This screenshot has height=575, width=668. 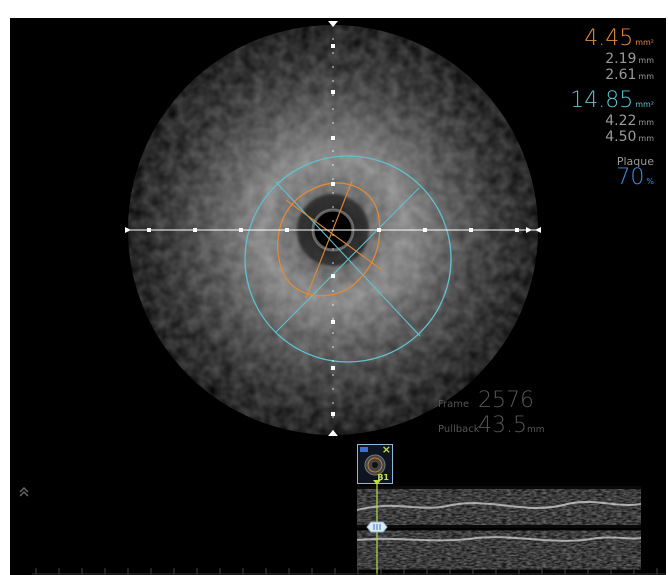 I want to click on left-arrow-icon, so click(x=128, y=230).